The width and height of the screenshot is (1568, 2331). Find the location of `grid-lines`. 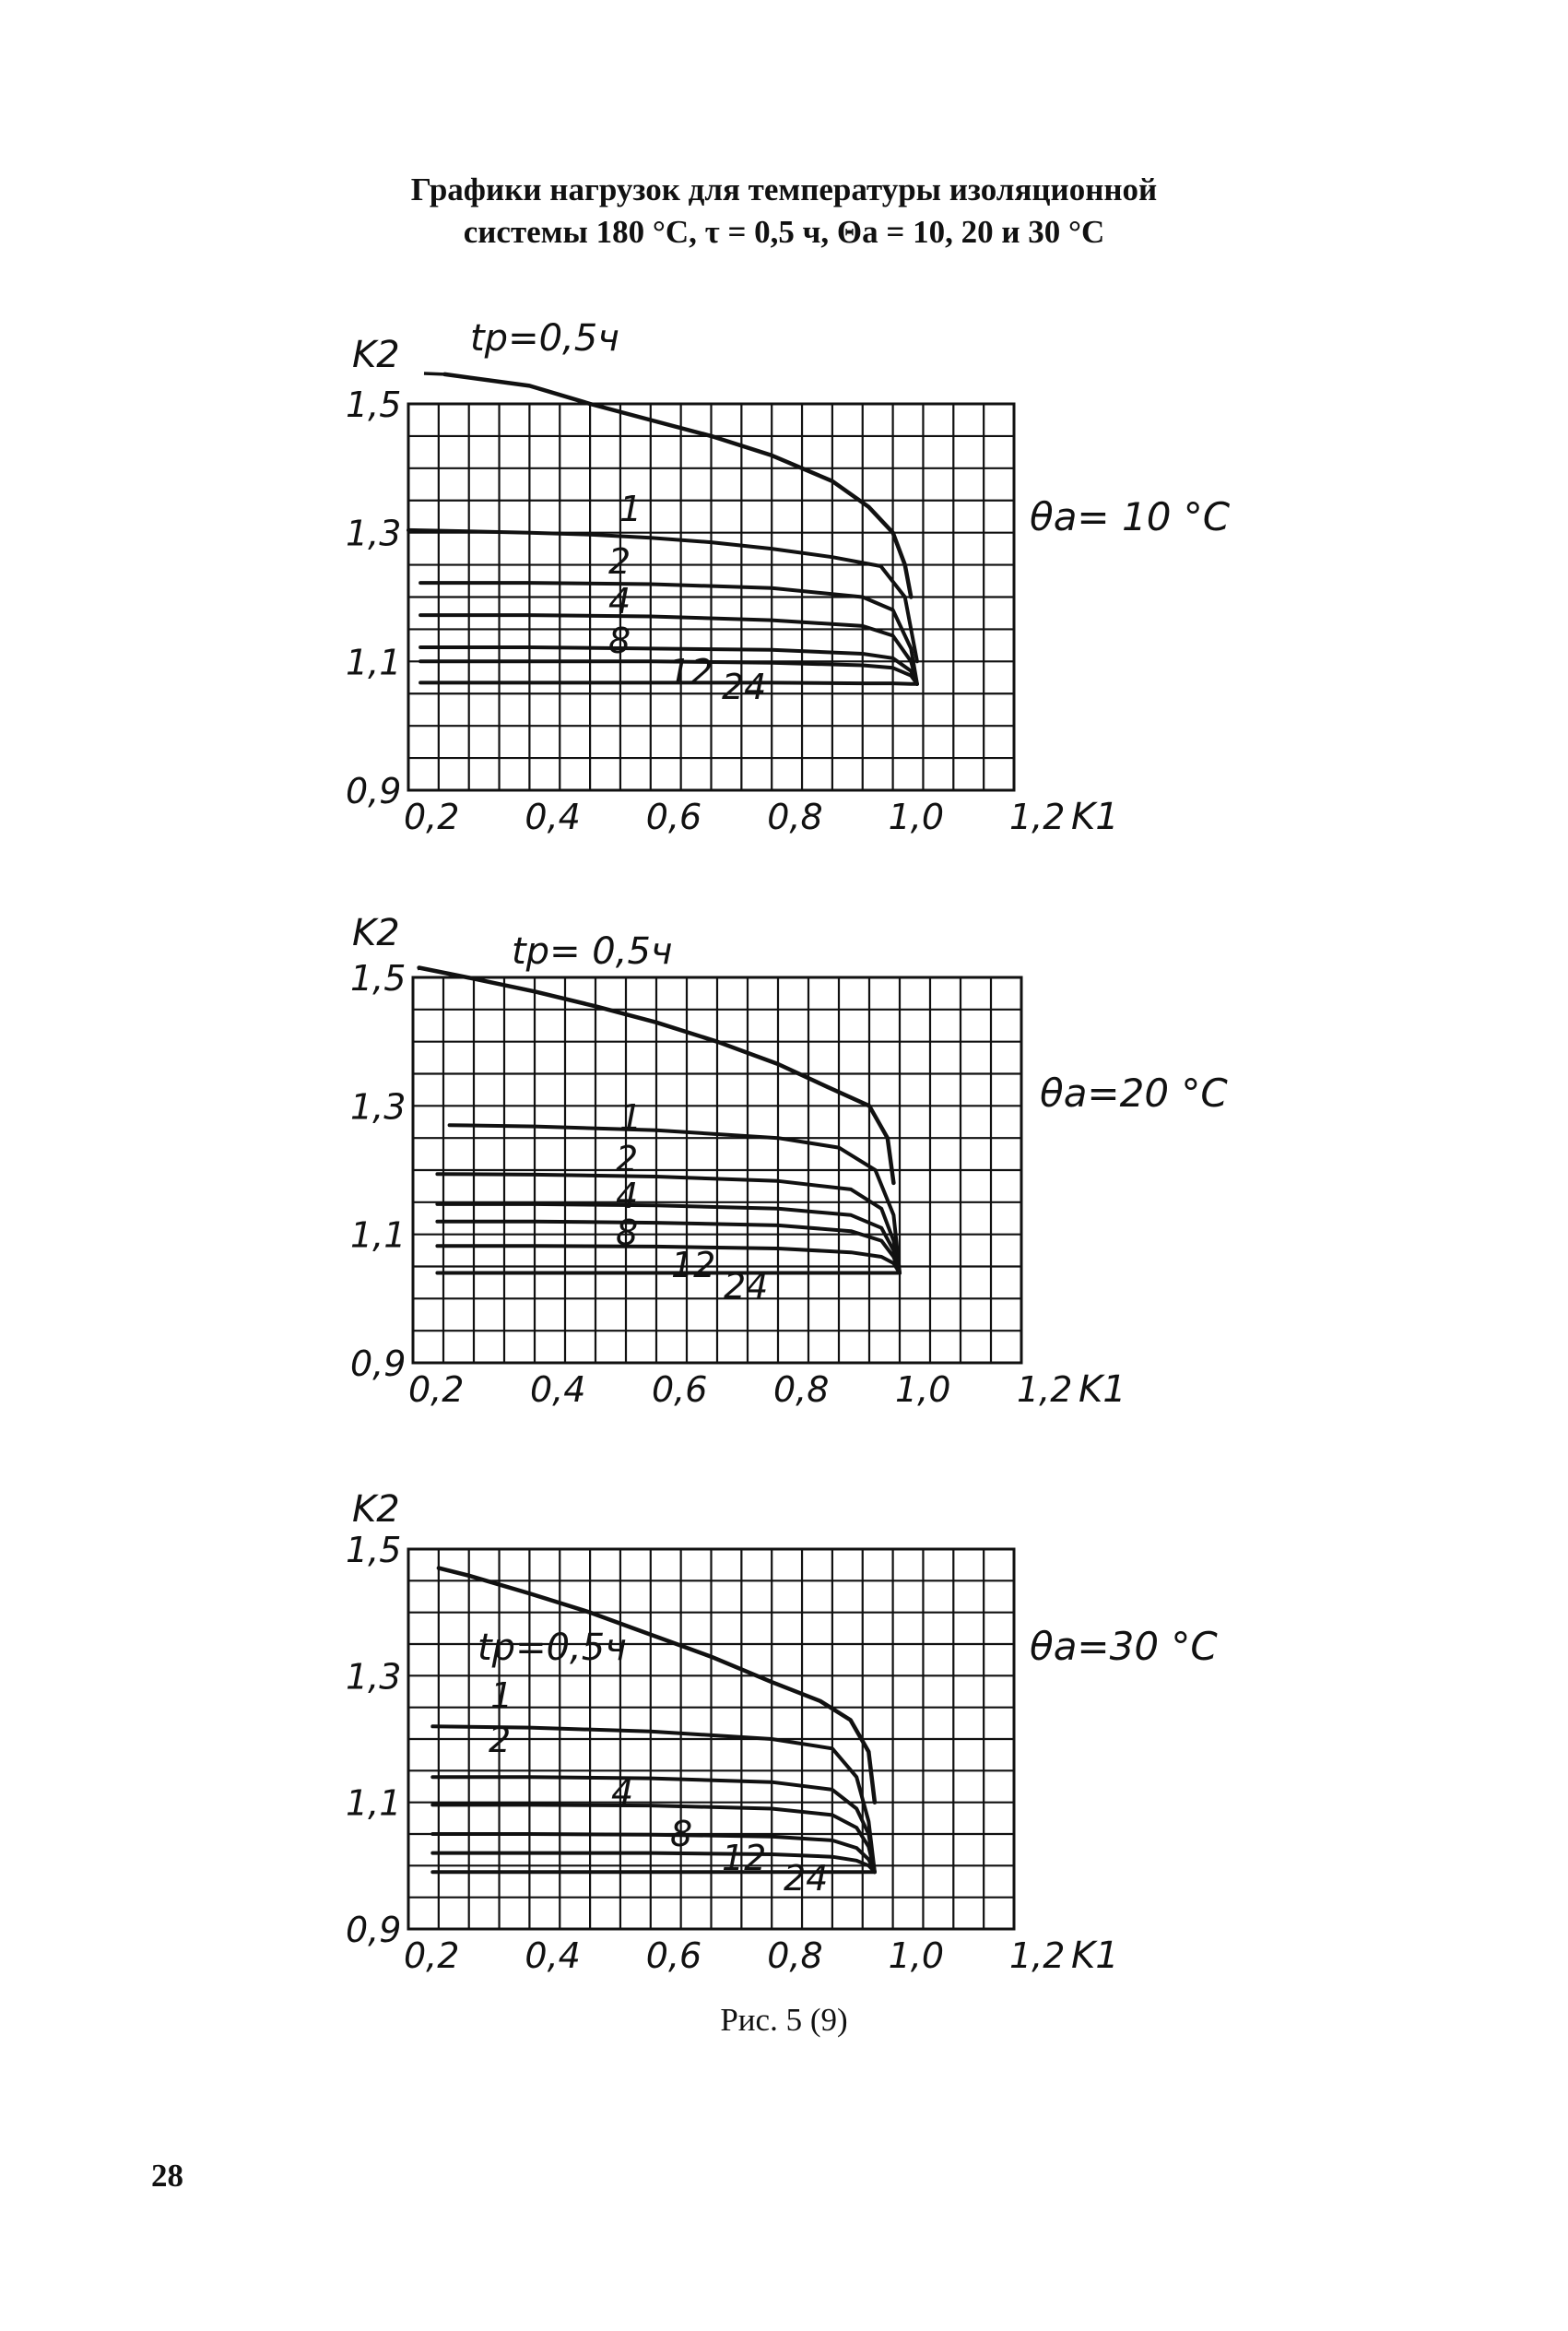

grid-lines is located at coordinates (711, 597).